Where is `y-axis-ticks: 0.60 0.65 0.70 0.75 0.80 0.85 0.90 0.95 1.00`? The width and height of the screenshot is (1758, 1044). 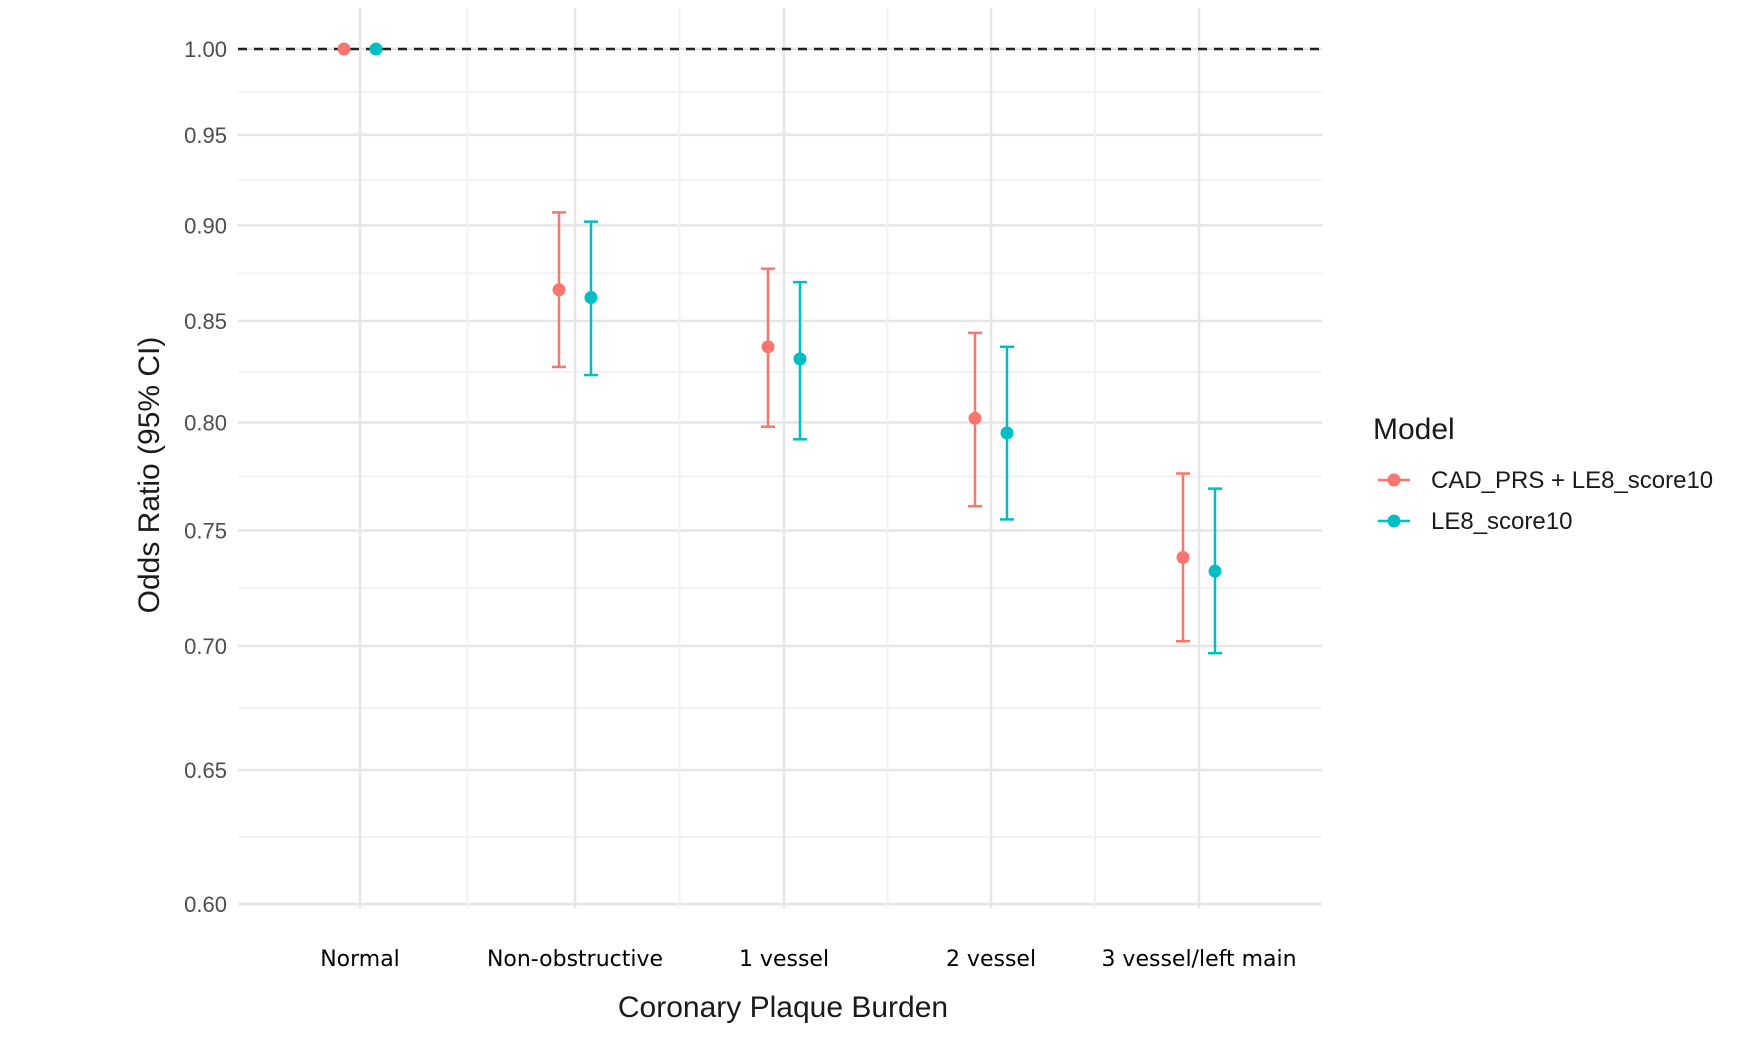 y-axis-ticks: 0.60 0.65 0.70 0.75 0.80 0.85 0.90 0.95 1.00 is located at coordinates (205, 477).